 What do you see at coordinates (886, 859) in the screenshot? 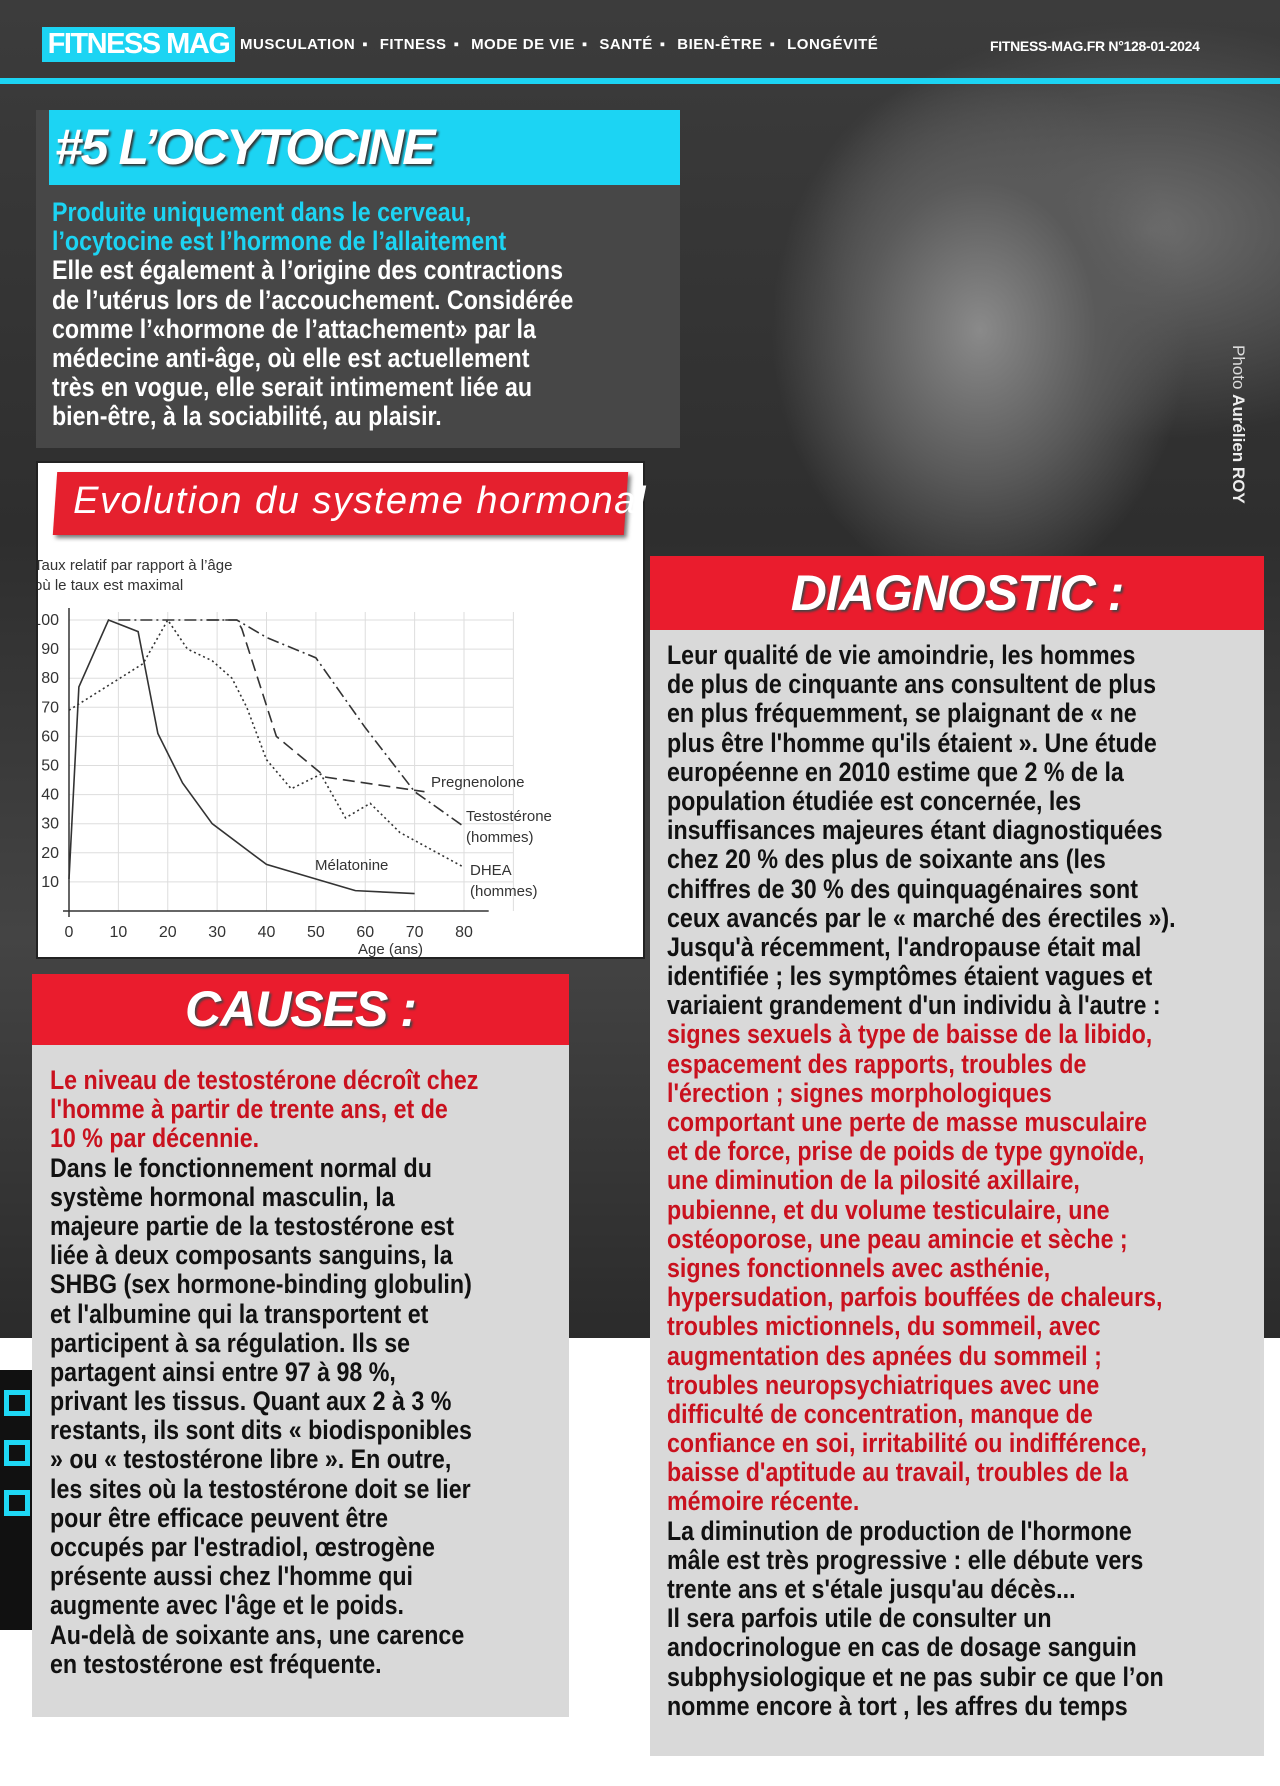
I see `text-line: chez 20 % des plus de soixante ans (les` at bounding box center [886, 859].